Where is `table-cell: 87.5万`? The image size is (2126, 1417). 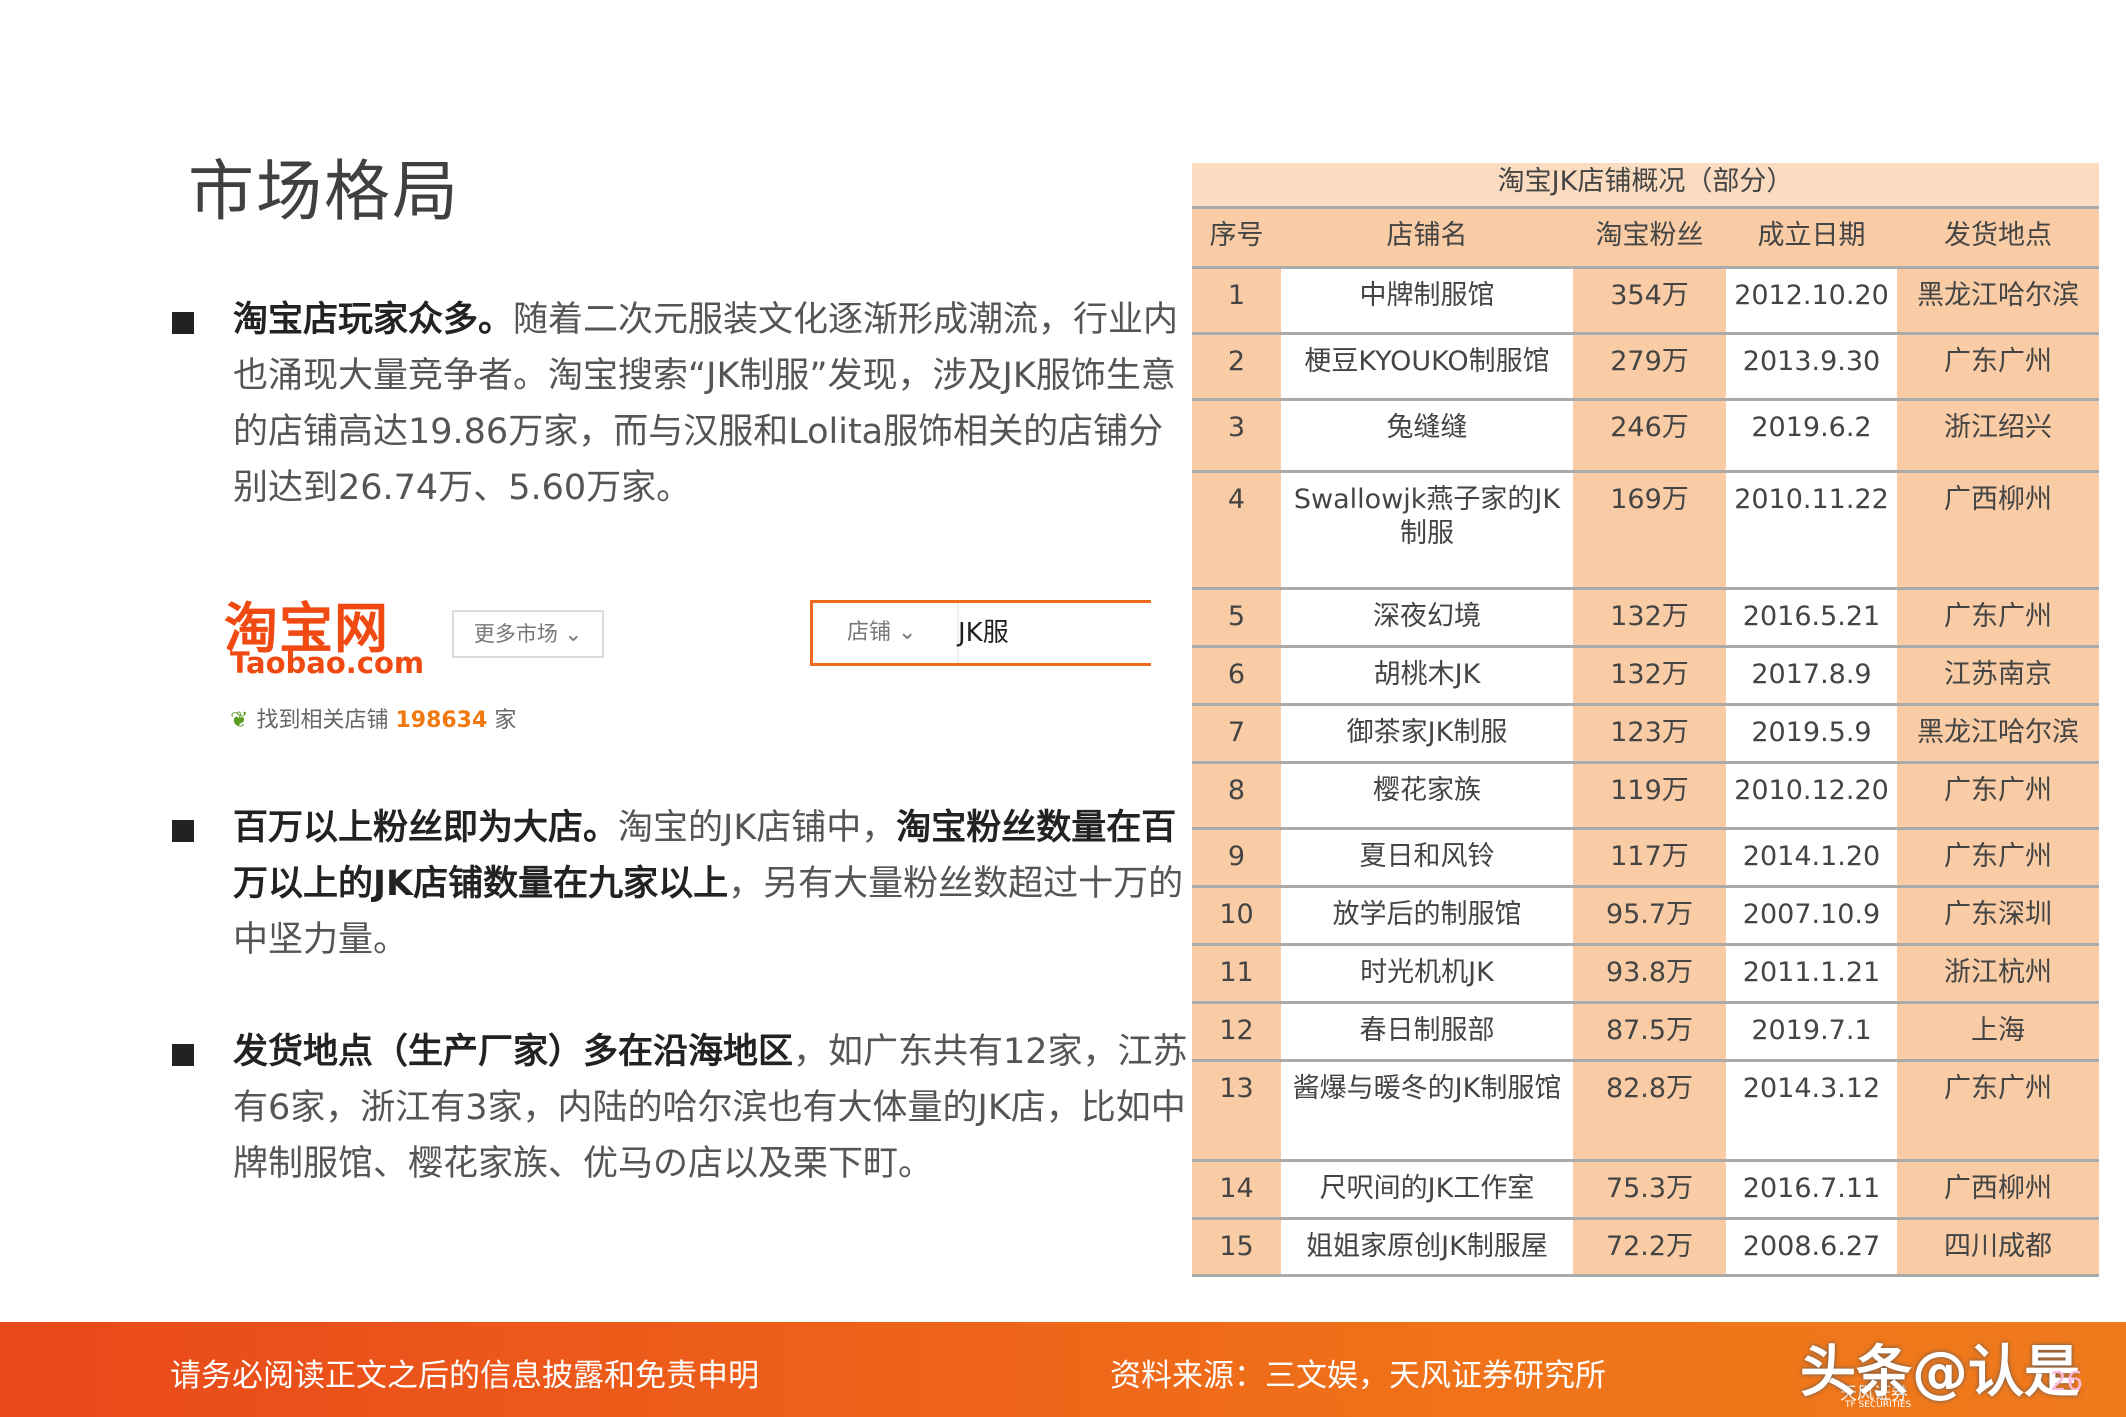
table-cell: 87.5万 is located at coordinates (1649, 1032).